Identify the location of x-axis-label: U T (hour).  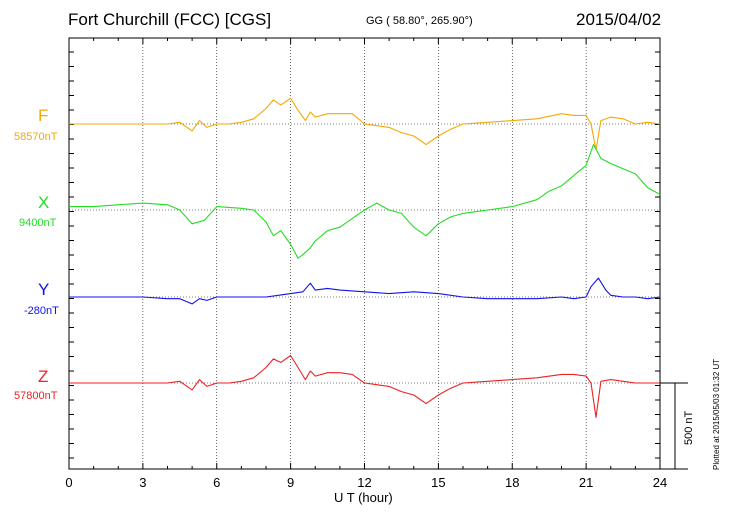
(363, 497).